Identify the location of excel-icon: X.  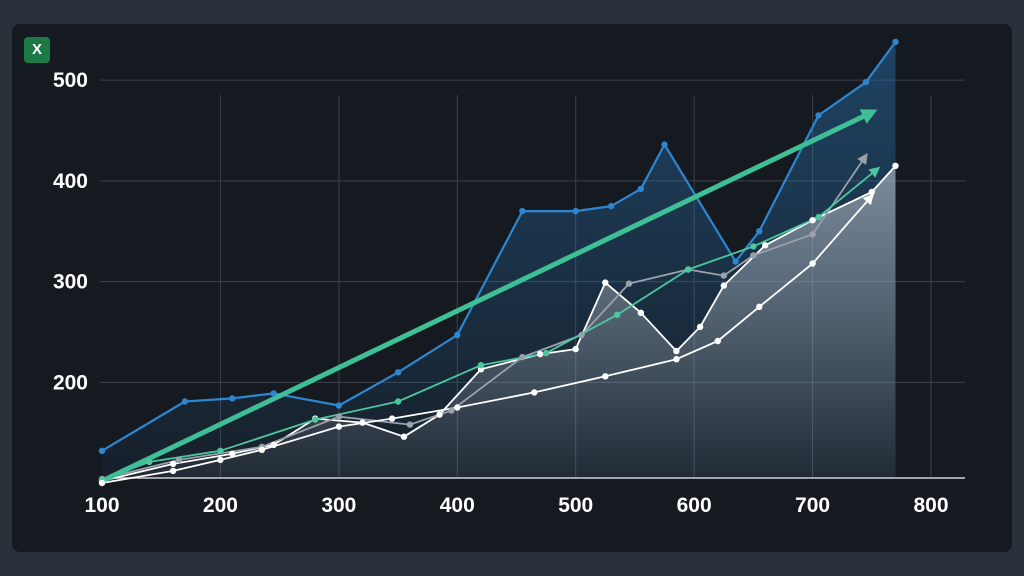
(37, 50).